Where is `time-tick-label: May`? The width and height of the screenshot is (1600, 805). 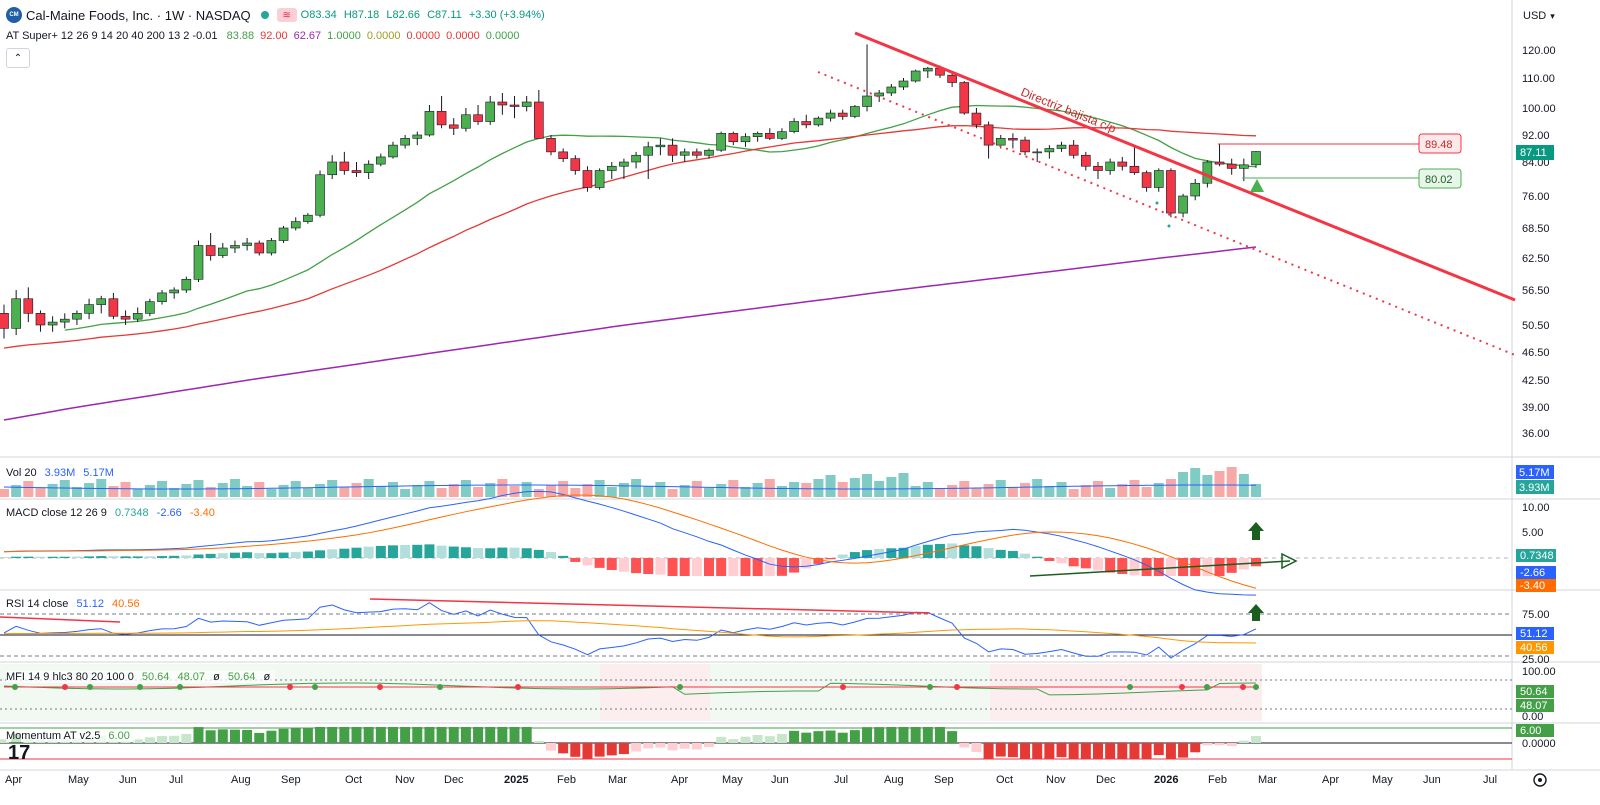
time-tick-label: May is located at coordinates (78, 780).